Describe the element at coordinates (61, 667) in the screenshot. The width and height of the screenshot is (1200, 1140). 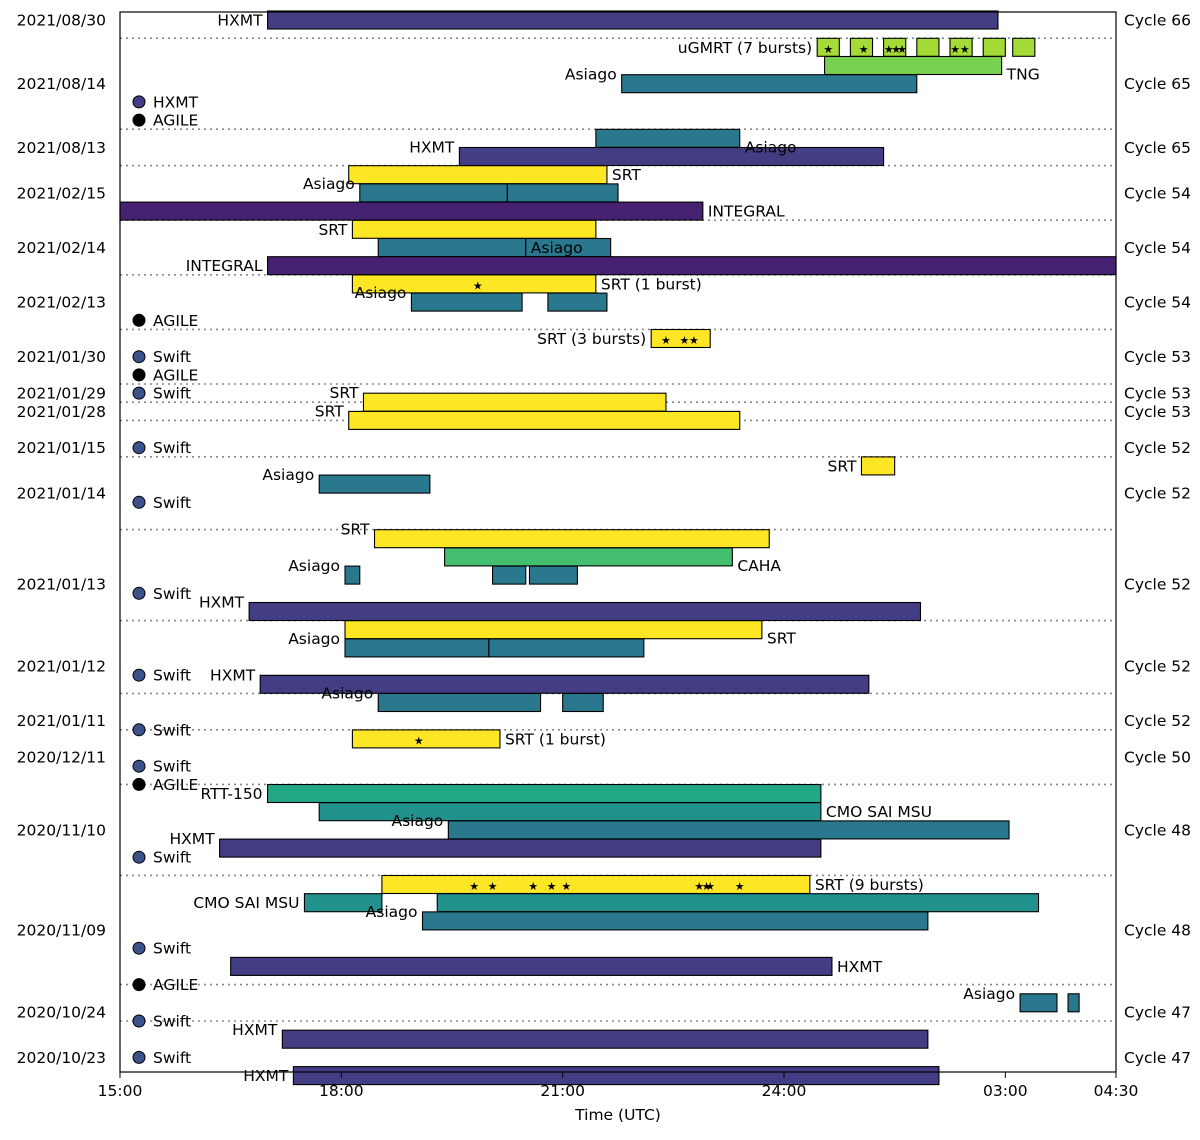
I see `date-label: 2021/01/12` at that location.